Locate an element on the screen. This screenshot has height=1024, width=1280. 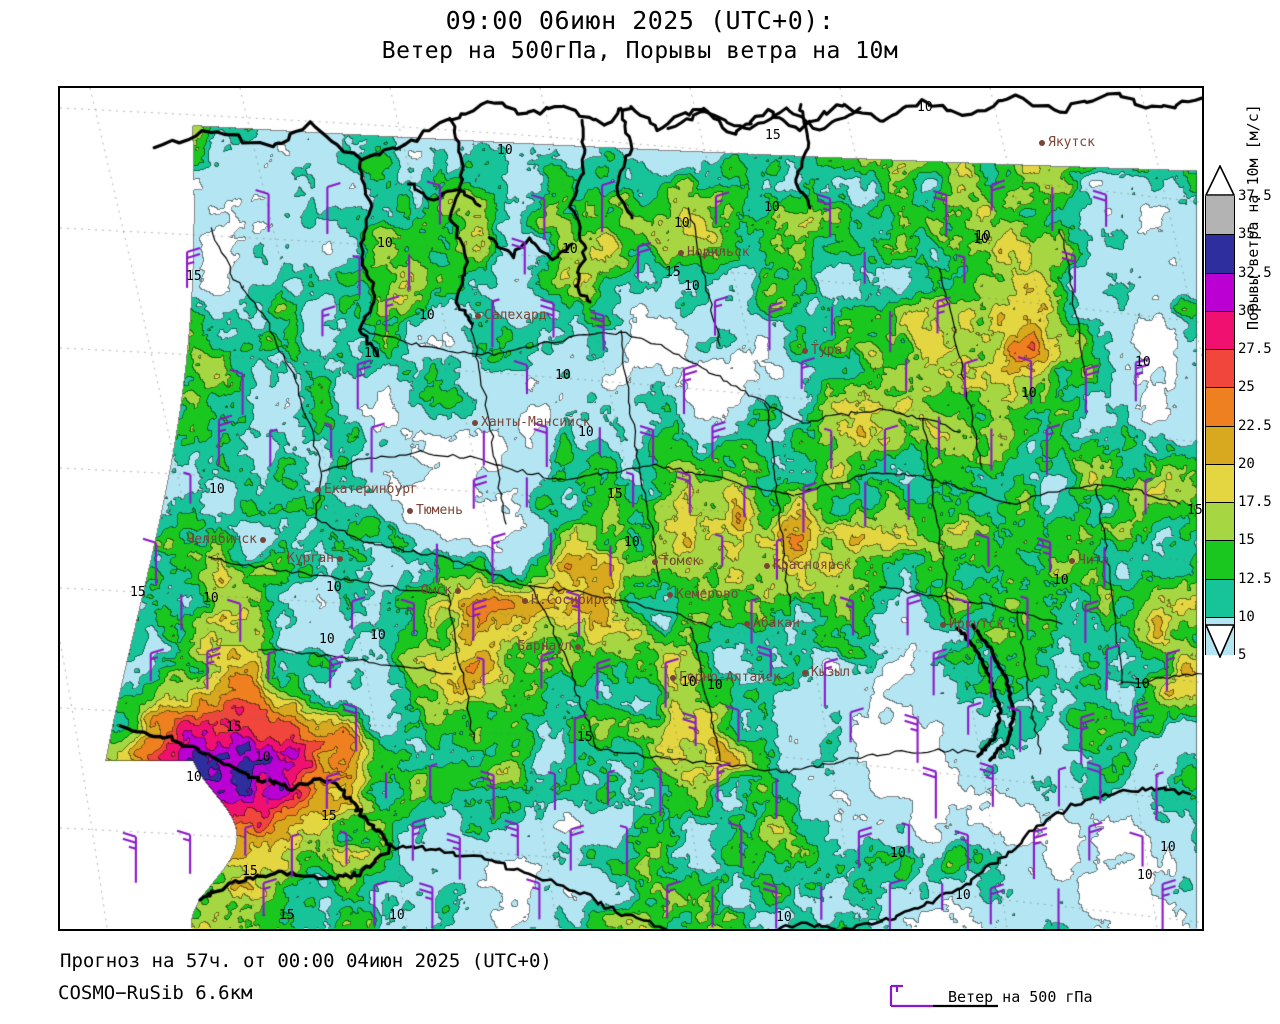
colorbar-tick: 10 is located at coordinates (1246, 616).